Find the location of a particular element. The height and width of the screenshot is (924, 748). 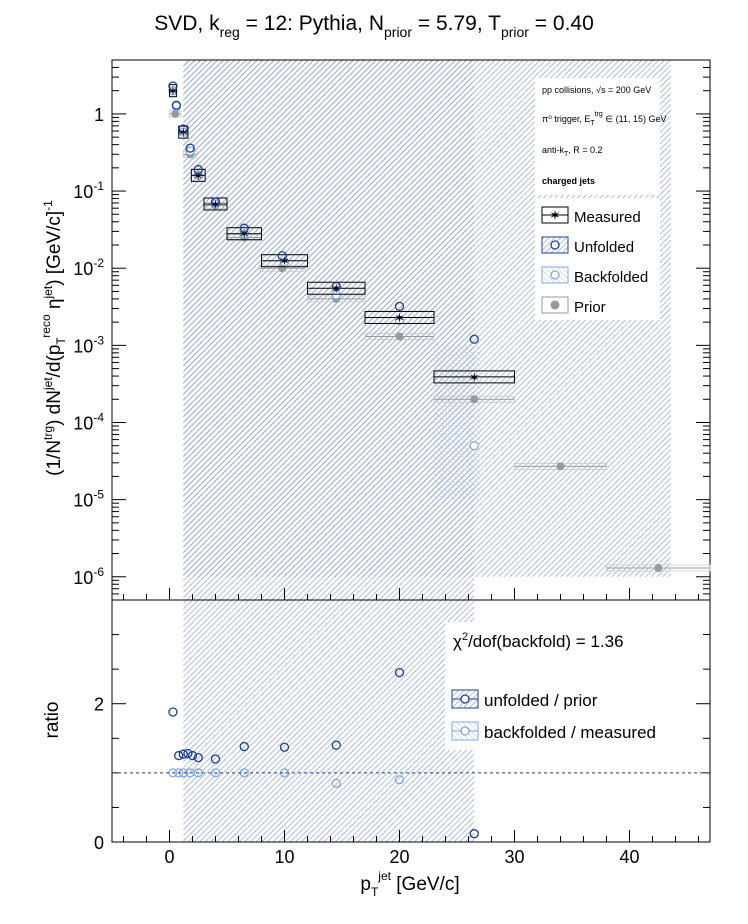

legend-item-measured: ✶ Measured is located at coordinates (591, 216).